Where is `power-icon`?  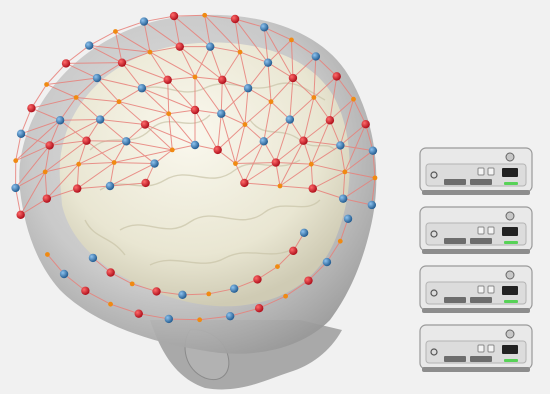
power-icon is located at coordinates (434, 293).